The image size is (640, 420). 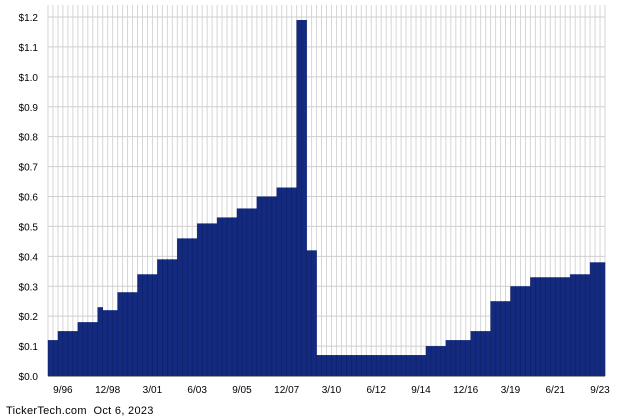 What do you see at coordinates (376, 390) in the screenshot?
I see `x-tick-label: 6/12` at bounding box center [376, 390].